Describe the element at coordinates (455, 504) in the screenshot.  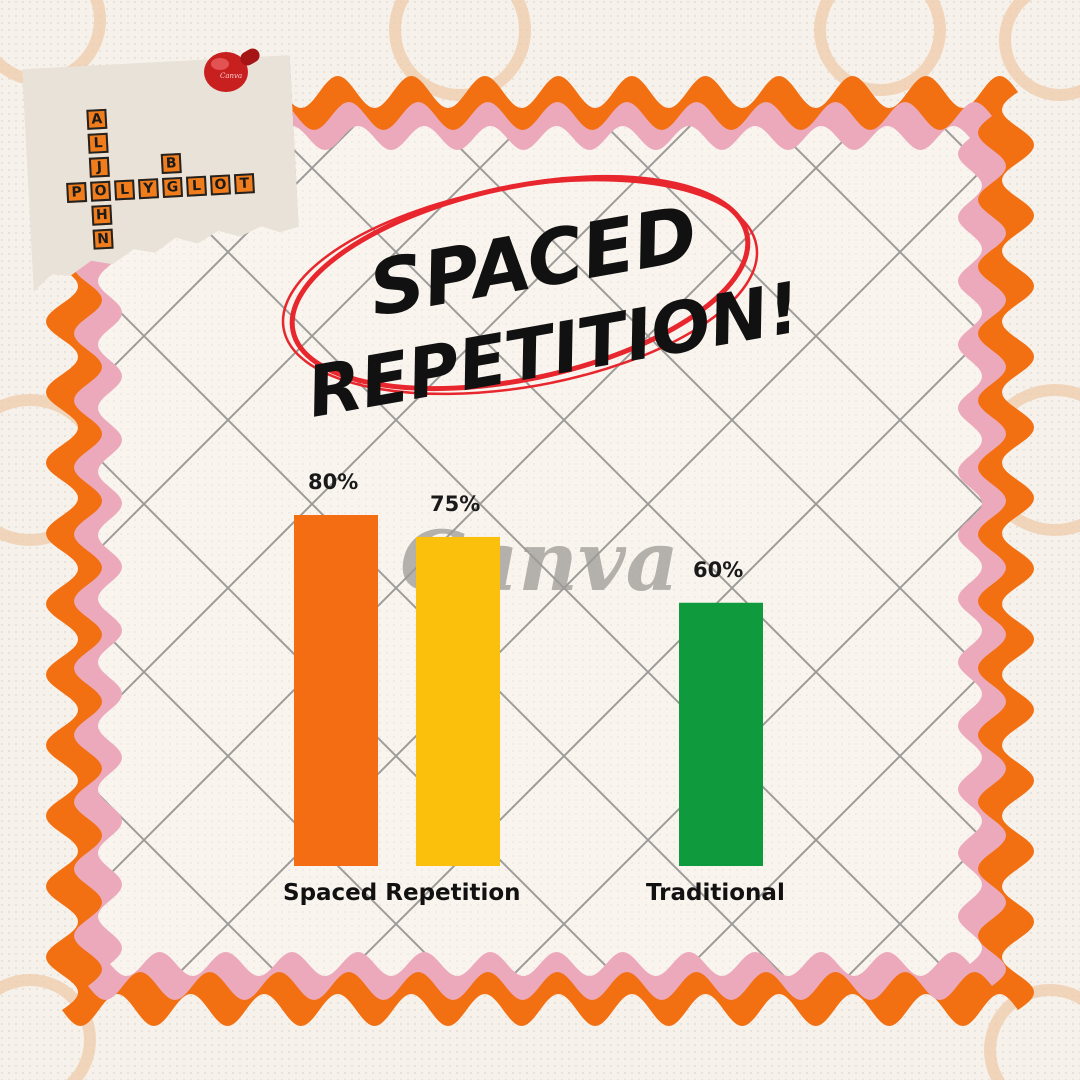
I see `bar-value-label: 75%` at that location.